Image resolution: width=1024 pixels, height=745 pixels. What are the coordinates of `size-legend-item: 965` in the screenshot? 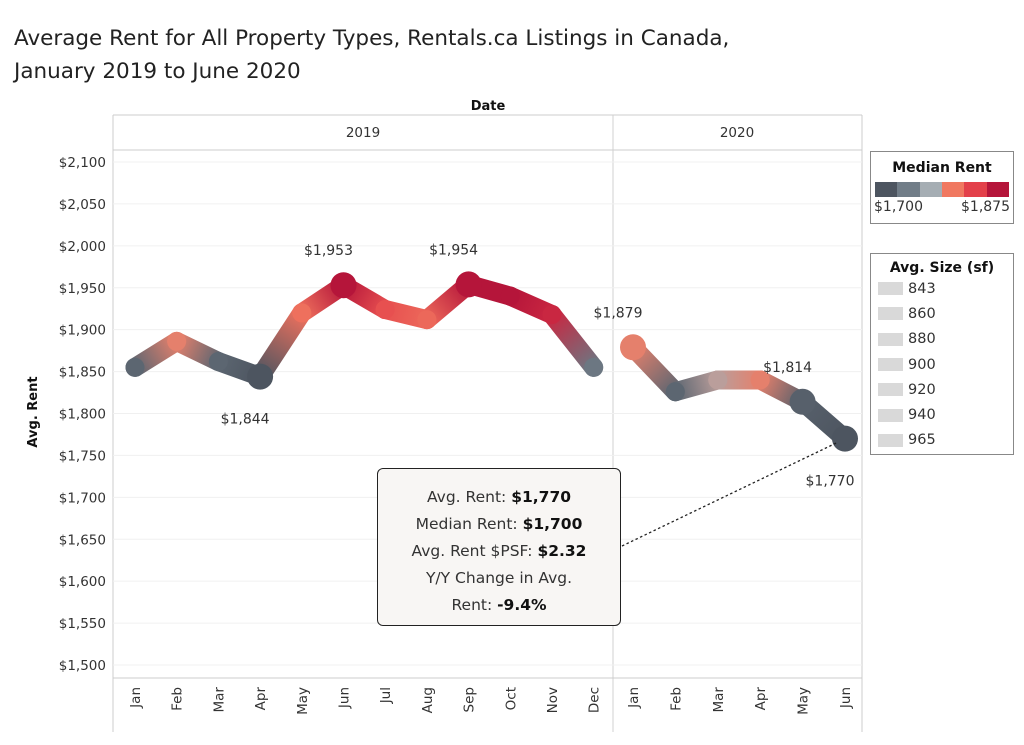 It's located at (945, 440).